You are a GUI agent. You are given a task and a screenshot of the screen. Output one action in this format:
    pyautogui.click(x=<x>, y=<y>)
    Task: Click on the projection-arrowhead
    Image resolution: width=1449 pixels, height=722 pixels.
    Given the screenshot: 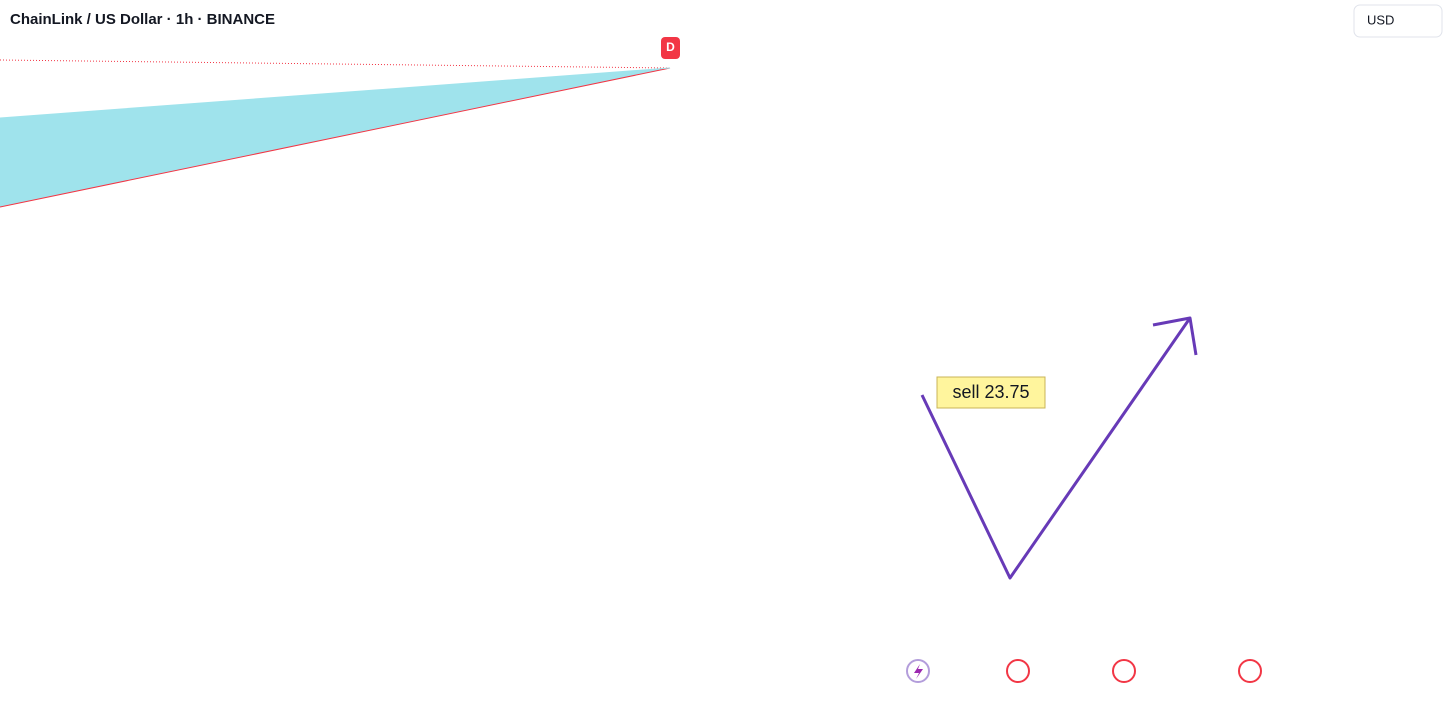 What is the action you would take?
    pyautogui.click(x=1175, y=336)
    